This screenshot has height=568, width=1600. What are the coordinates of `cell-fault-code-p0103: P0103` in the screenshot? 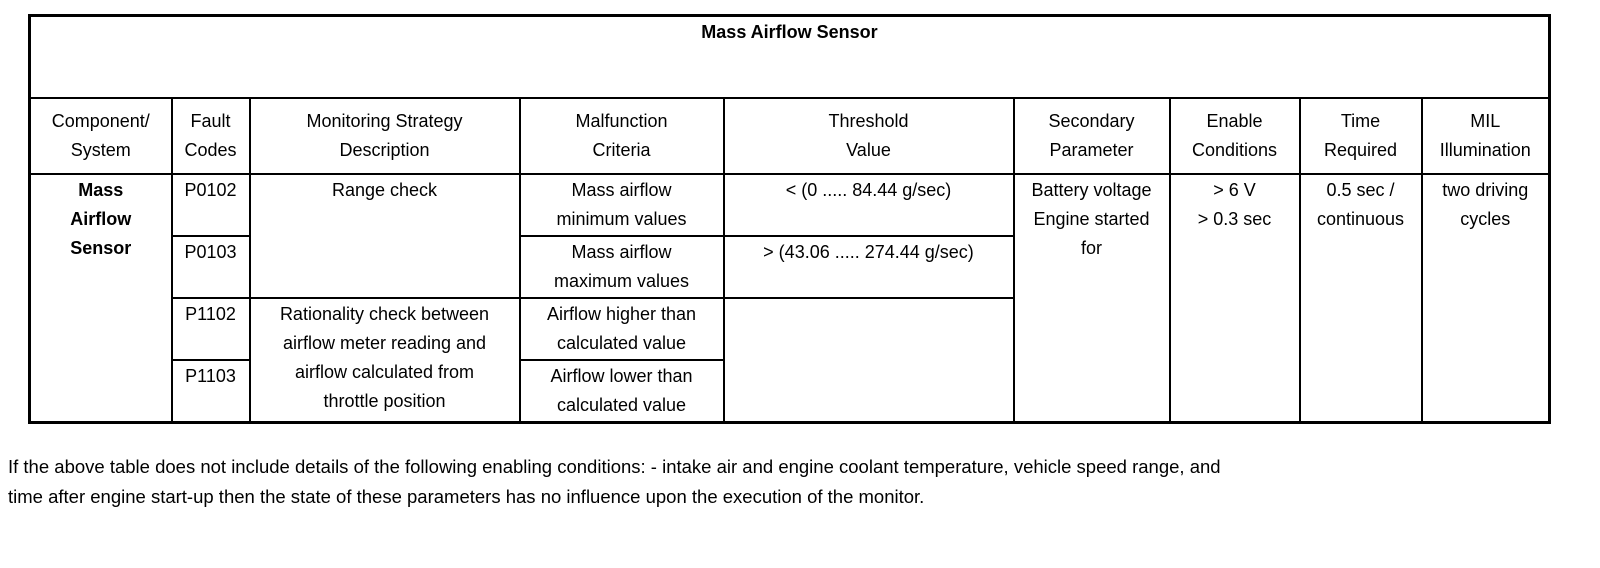 It's located at (210, 266).